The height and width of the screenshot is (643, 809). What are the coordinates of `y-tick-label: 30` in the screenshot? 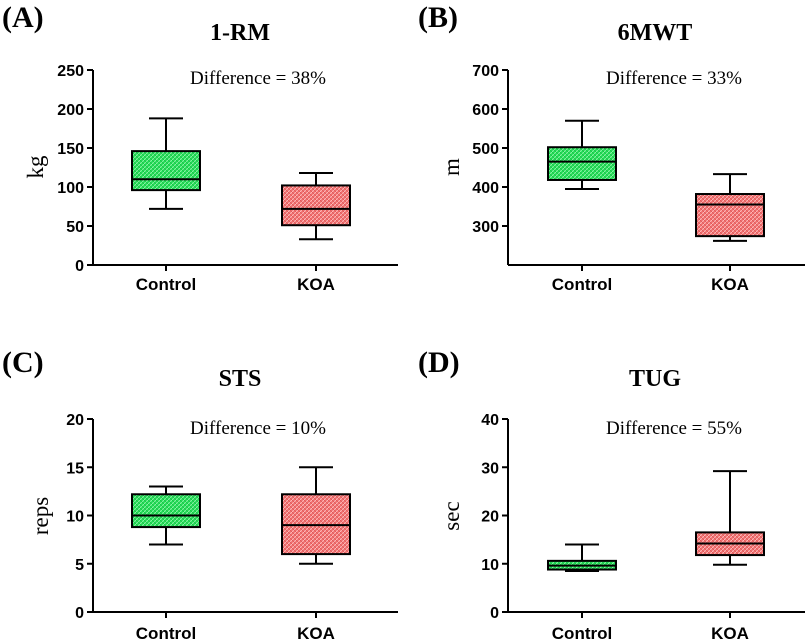 It's located at (490, 468).